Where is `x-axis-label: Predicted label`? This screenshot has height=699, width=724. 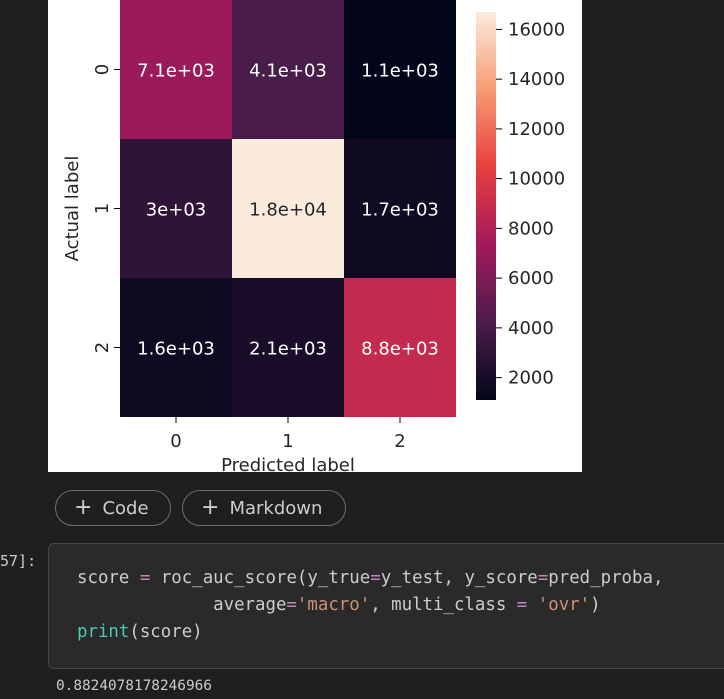
x-axis-label: Predicted label is located at coordinates (288, 463).